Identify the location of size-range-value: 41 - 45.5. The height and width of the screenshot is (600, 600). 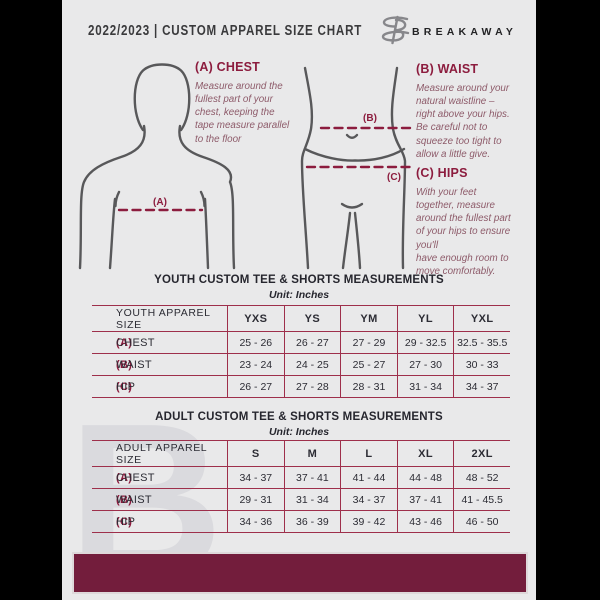
(481, 499).